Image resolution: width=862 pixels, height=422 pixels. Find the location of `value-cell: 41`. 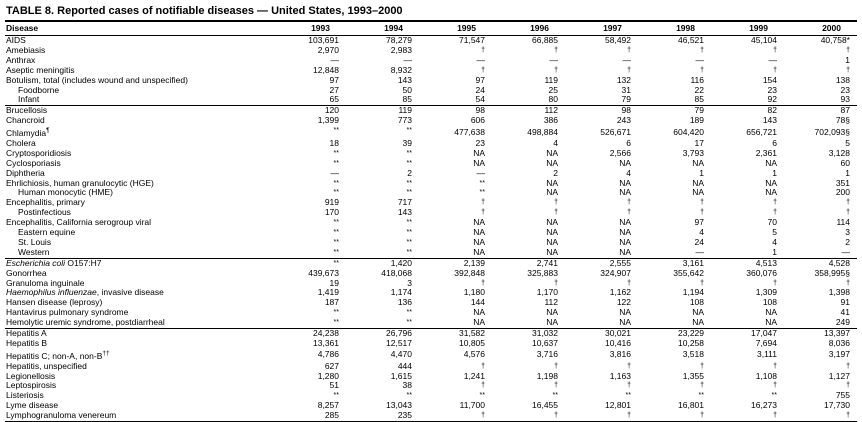

value-cell: 41 is located at coordinates (845, 313).